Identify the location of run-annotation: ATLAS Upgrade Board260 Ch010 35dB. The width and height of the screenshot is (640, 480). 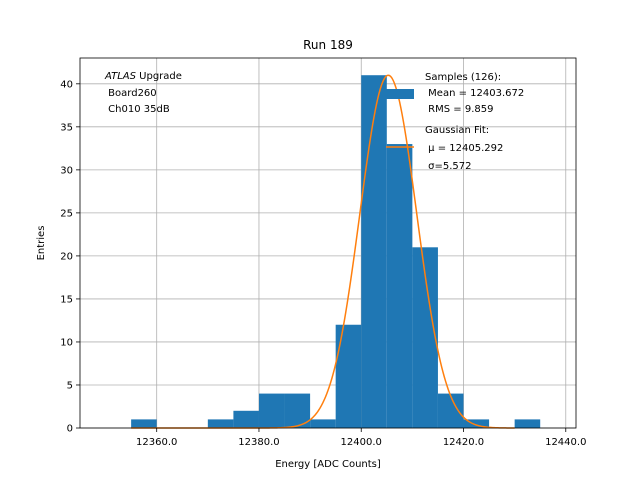
(143, 93).